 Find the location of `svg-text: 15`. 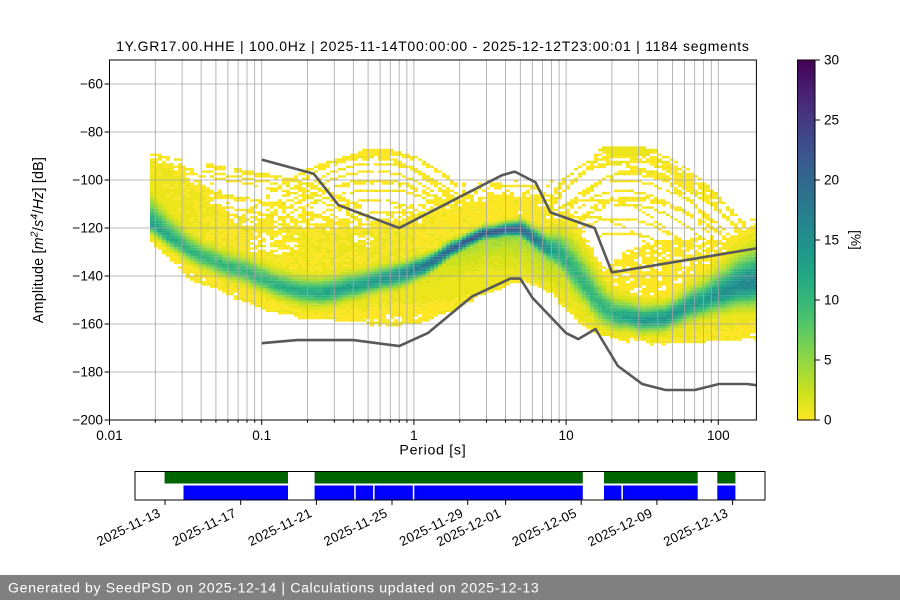

svg-text: 15 is located at coordinates (831, 240).